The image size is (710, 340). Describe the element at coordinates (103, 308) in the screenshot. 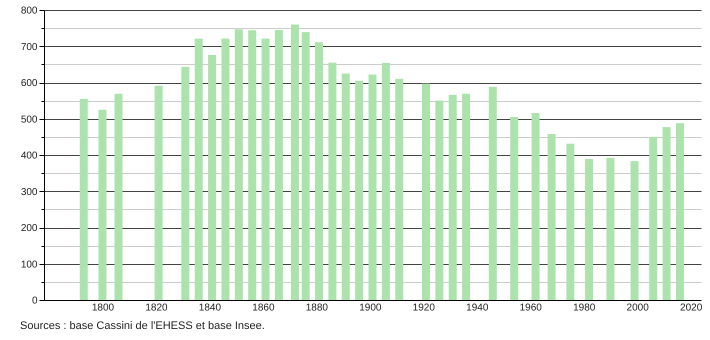

I see `x-tick-label: 1800` at that location.